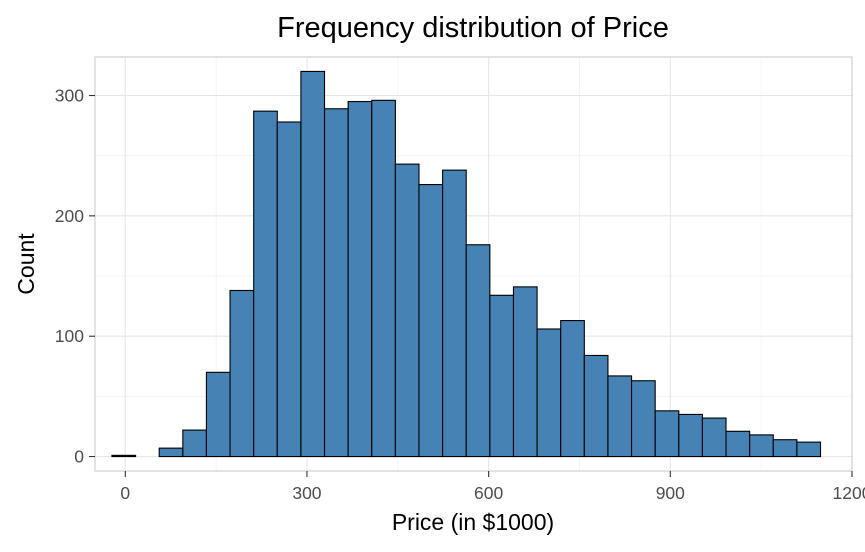 The image size is (865, 552). I want to click on x-tick-label: 600, so click(488, 493).